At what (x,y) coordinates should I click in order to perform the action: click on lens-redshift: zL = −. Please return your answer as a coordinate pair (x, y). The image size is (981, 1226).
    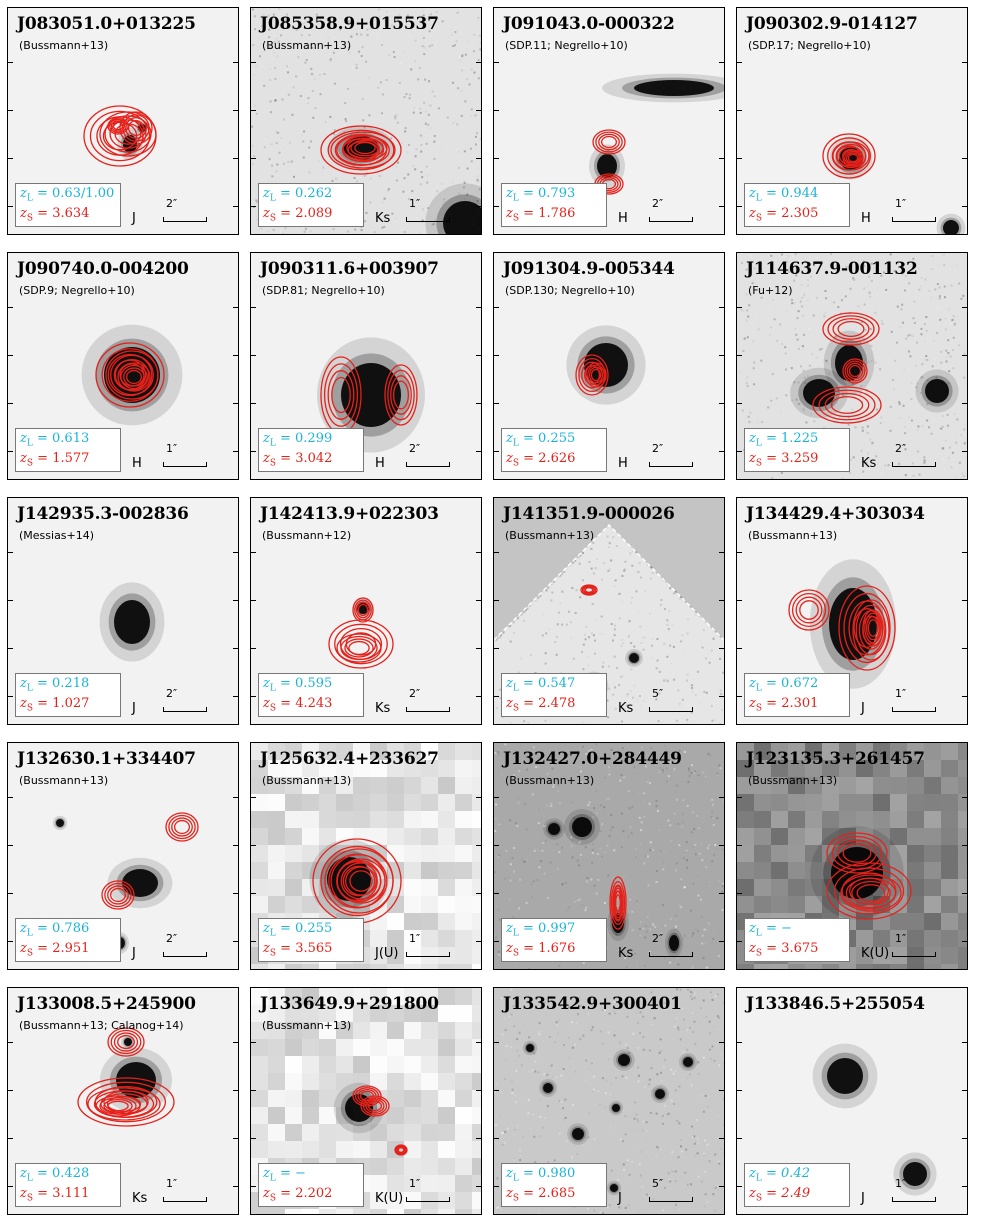
    Looking at the image, I should click on (770, 930).